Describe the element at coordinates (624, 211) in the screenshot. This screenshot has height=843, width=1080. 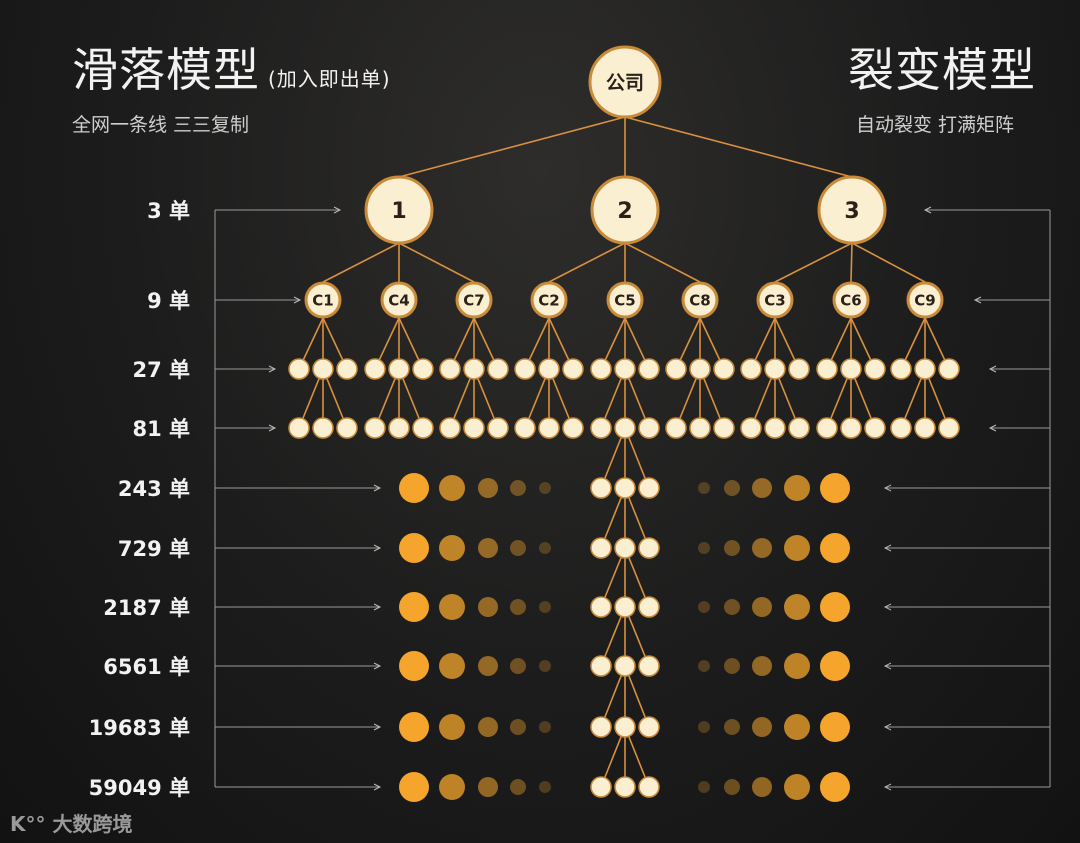
I see `node-label: 2` at that location.